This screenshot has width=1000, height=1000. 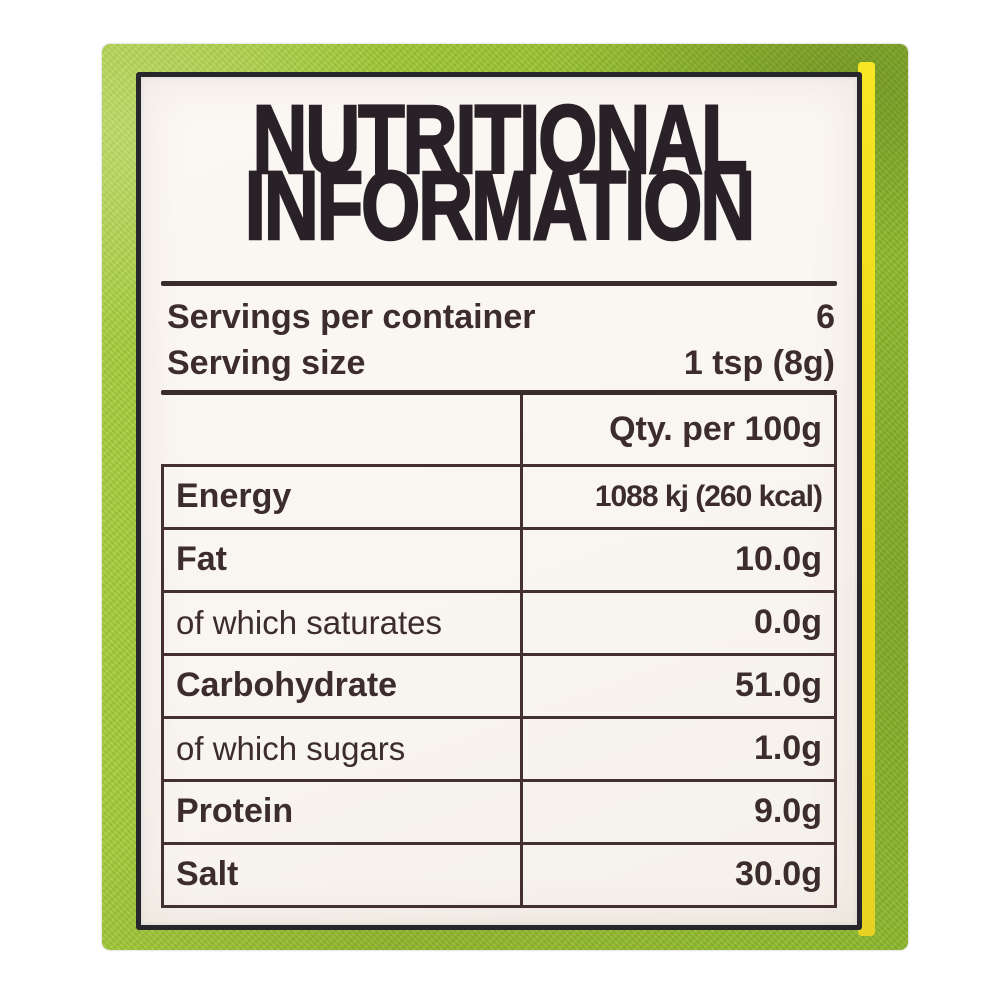 I want to click on table-row-saturates: of which saturates 0.0g, so click(x=498, y=622).